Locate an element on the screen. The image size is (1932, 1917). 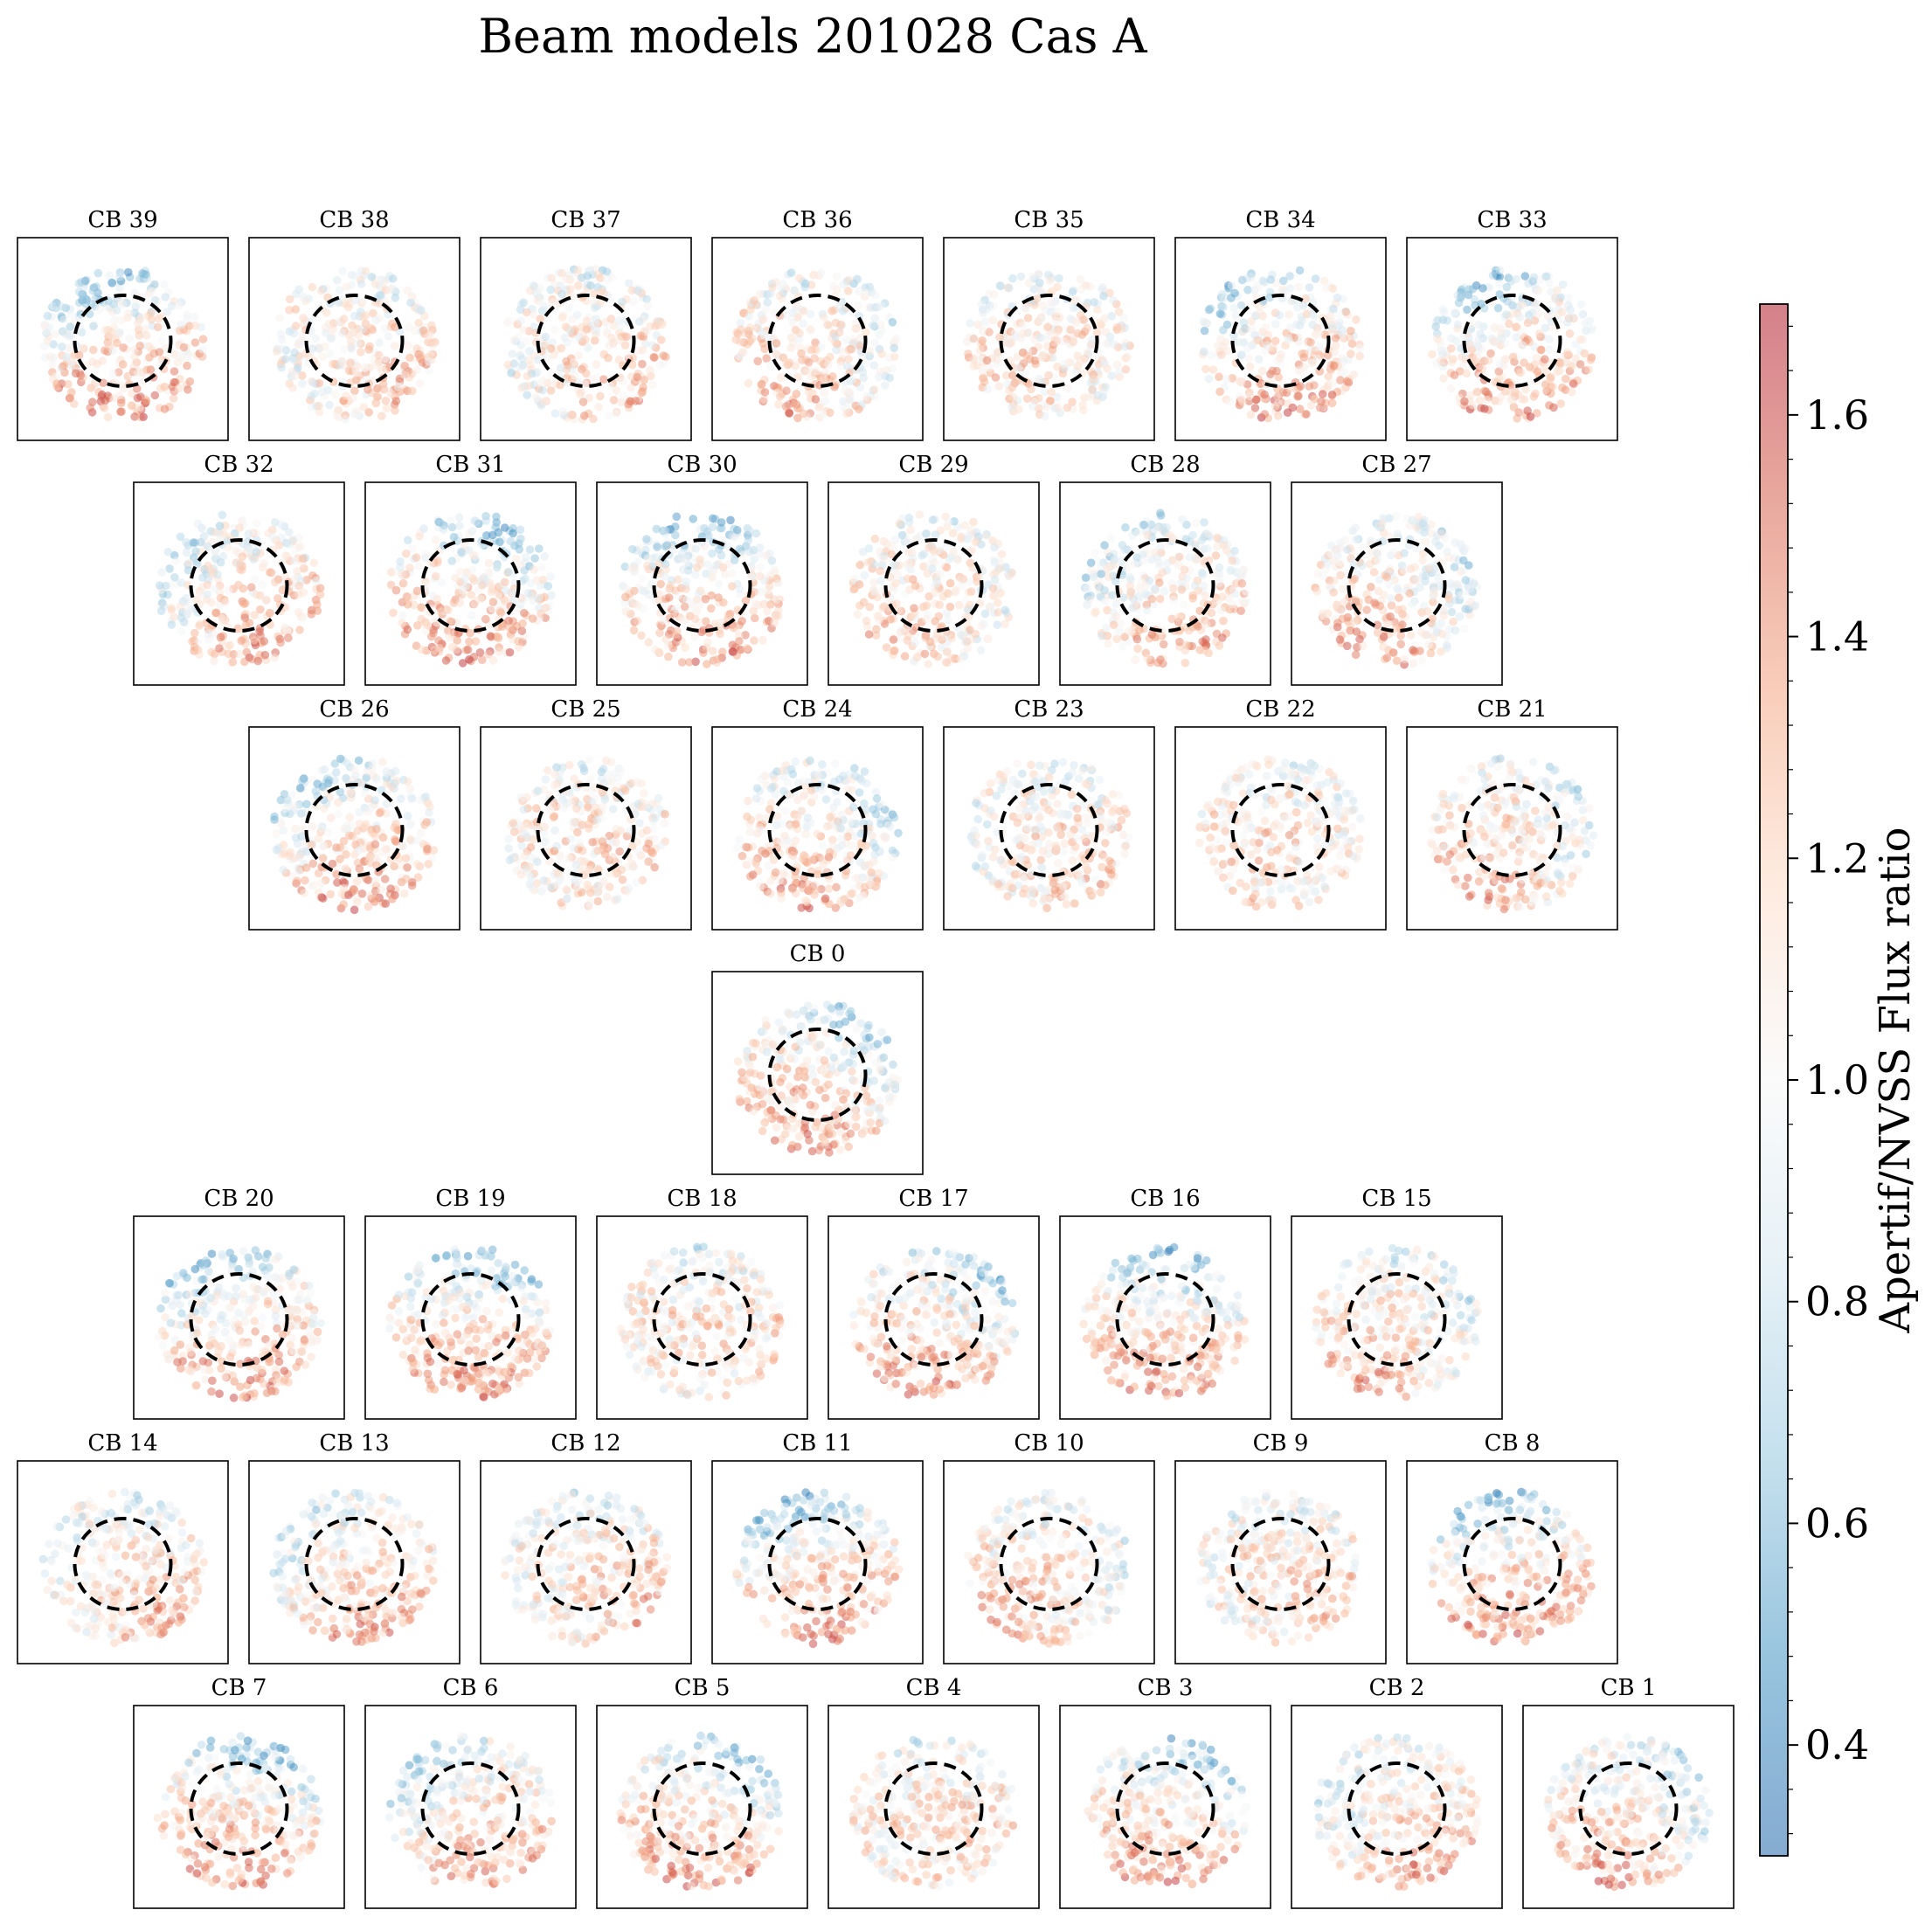
beam-panel: CB 37 is located at coordinates (586, 324).